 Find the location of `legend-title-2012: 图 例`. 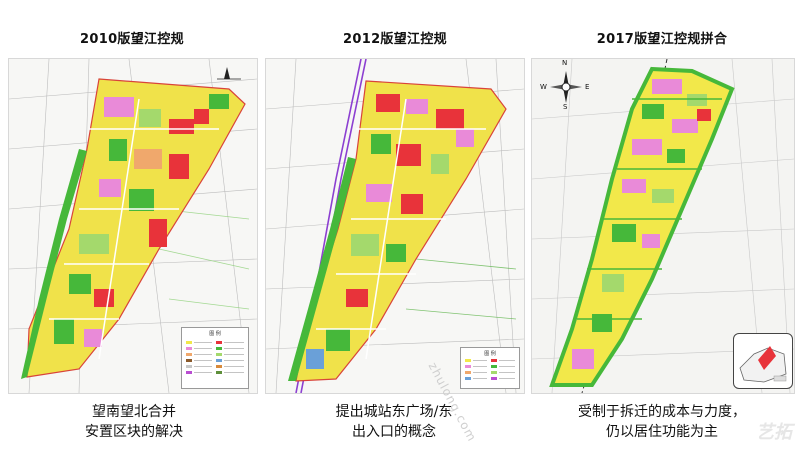

legend-title-2012: 图 例 is located at coordinates (490, 354).